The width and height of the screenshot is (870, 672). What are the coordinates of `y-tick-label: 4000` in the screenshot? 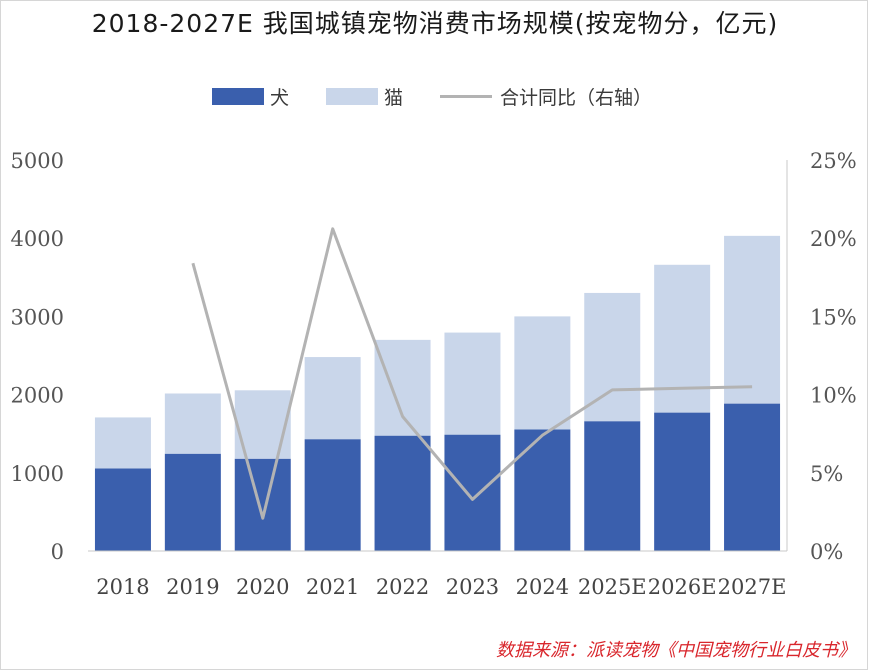 It's located at (37, 239).